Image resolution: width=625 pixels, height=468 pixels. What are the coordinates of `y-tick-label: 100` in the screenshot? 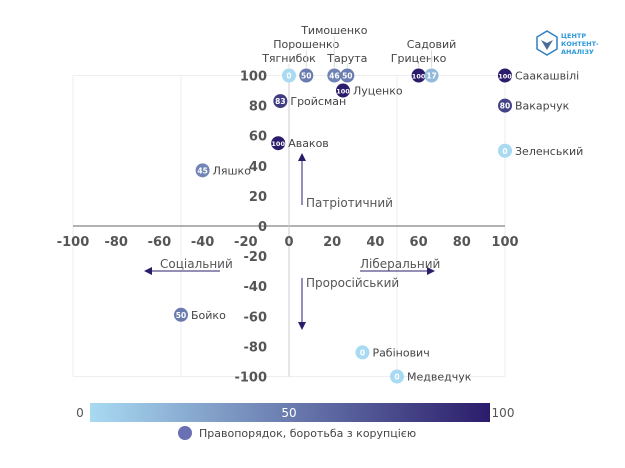 It's located at (253, 77).